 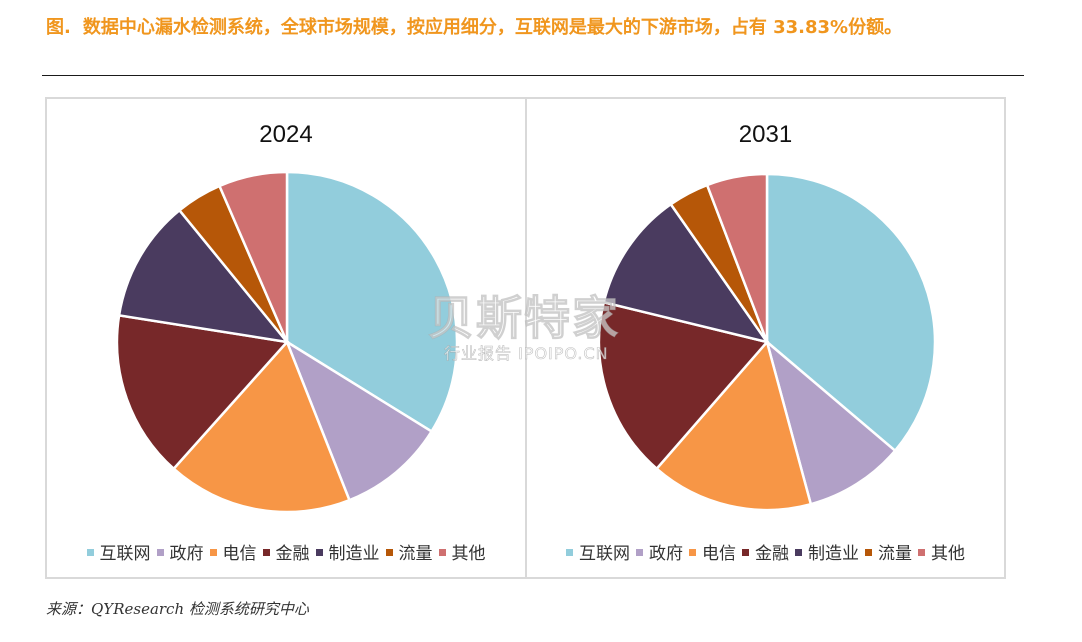 I want to click on legend-2024: 互联网 政府 电信 金融 制造业 流量 其他, so click(x=286, y=551).